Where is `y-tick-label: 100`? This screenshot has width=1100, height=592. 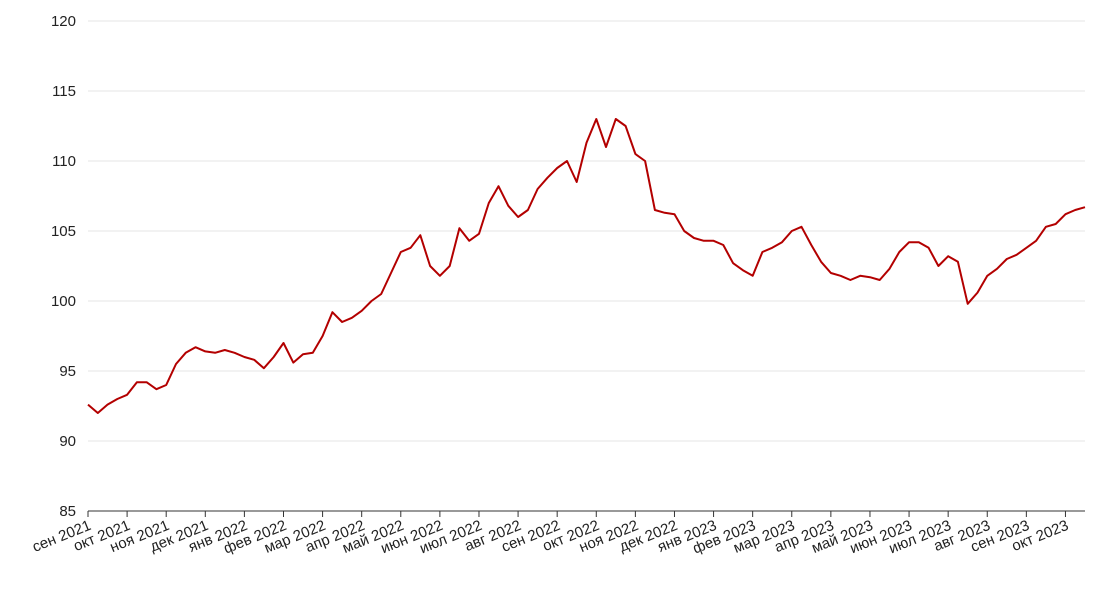 y-tick-label: 100 is located at coordinates (63, 301).